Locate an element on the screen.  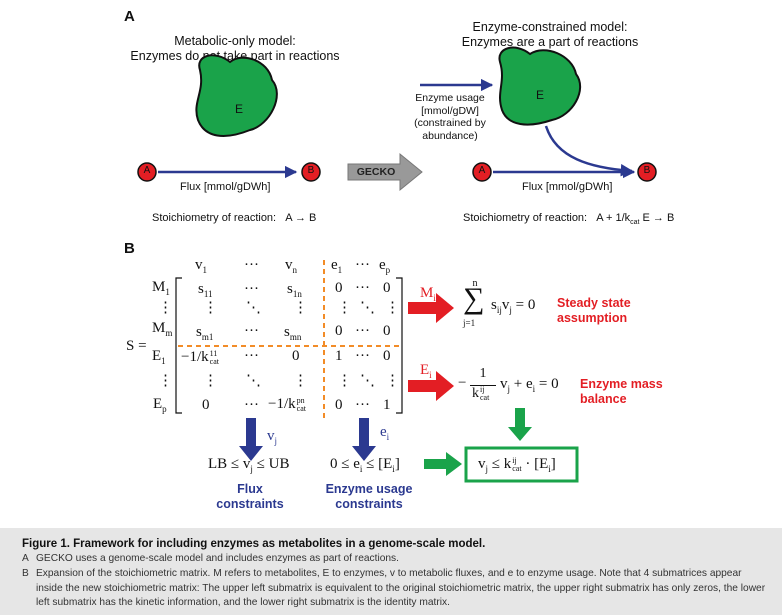
metabolic-model-title-line1: Metabolic-only model: is located at coordinates (235, 41).